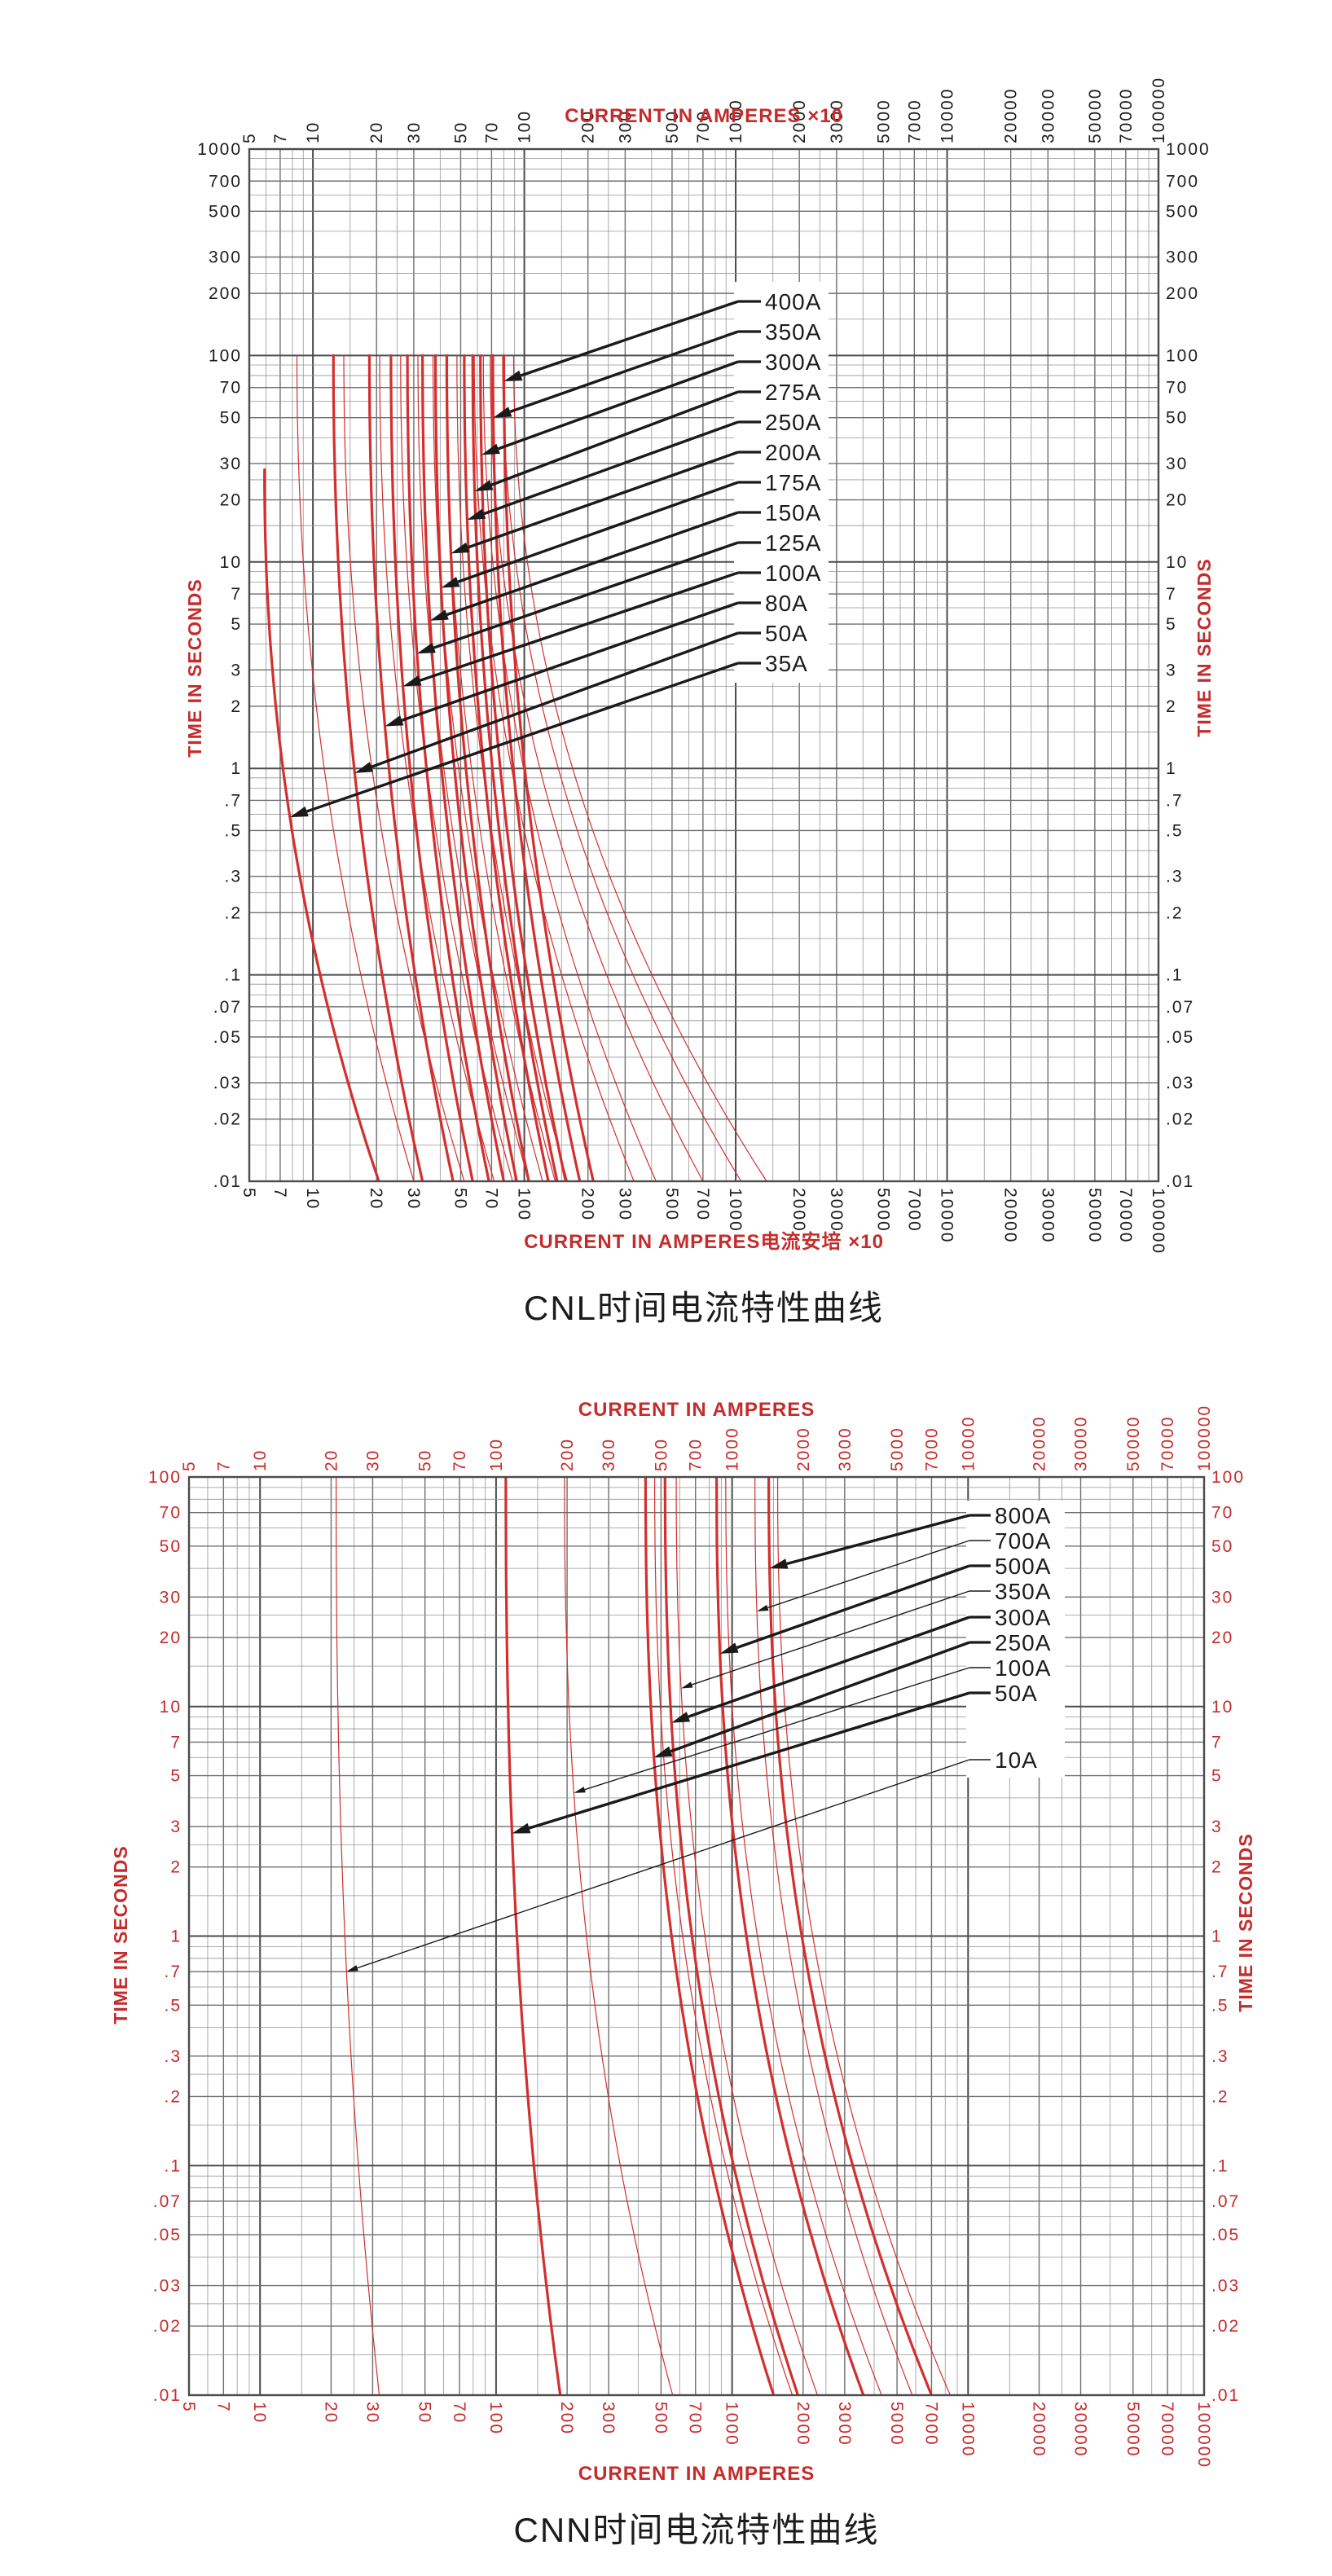  Describe the element at coordinates (376, 1199) in the screenshot. I see `x-tick-bottom: 20` at that location.